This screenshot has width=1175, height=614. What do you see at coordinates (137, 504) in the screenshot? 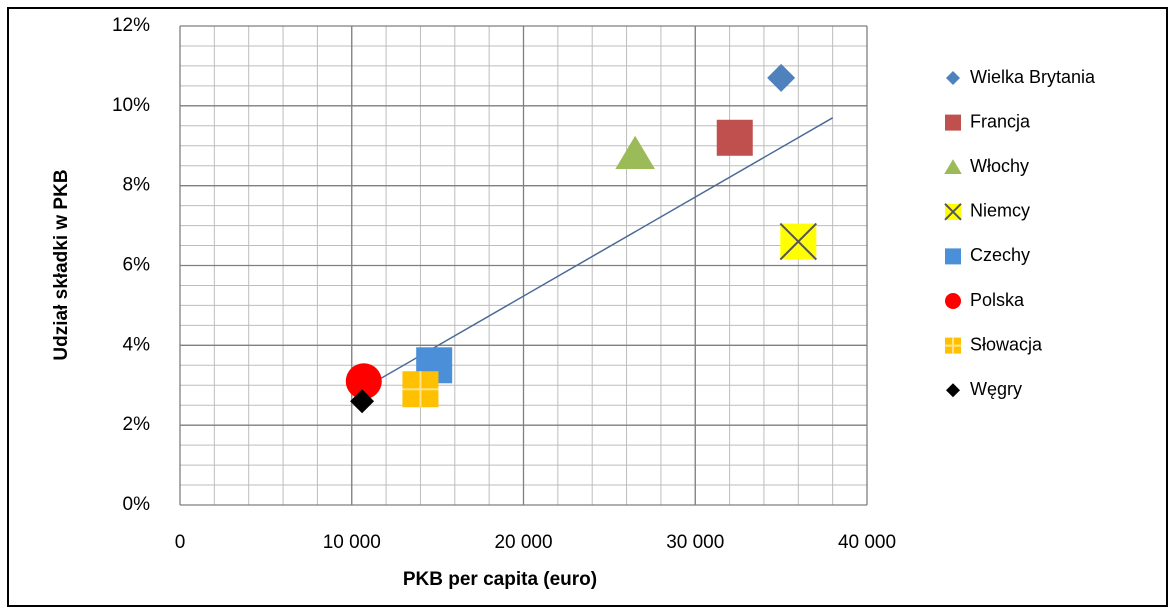
I see `y-tick-label: 0%` at bounding box center [137, 504].